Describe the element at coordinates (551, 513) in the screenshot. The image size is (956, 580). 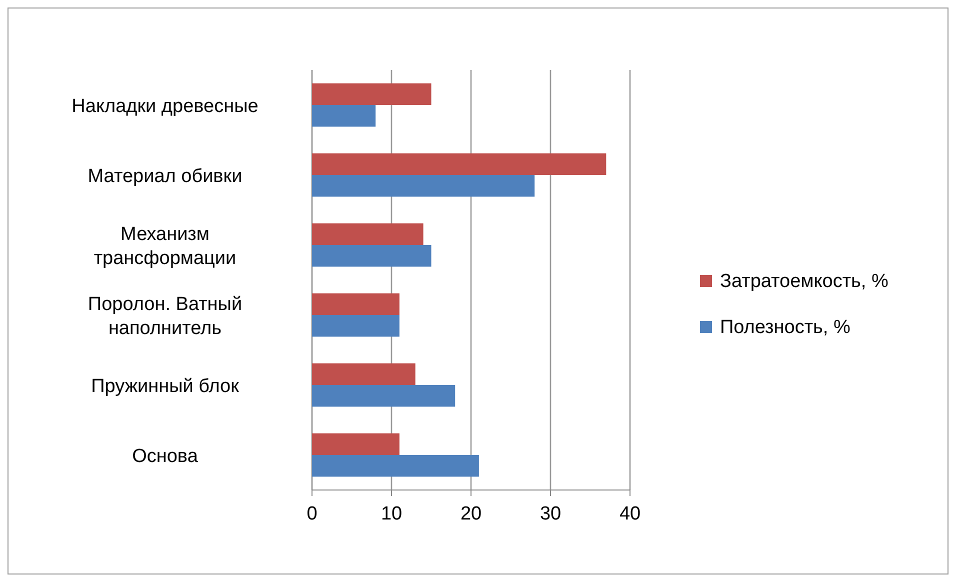
I see `x-tick-label: 30` at that location.